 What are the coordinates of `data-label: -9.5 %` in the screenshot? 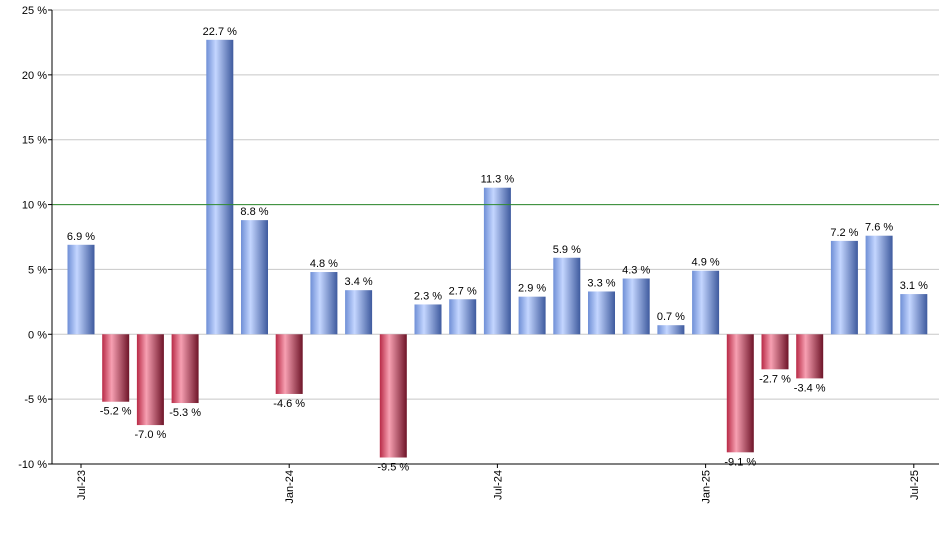 It's located at (393, 468).